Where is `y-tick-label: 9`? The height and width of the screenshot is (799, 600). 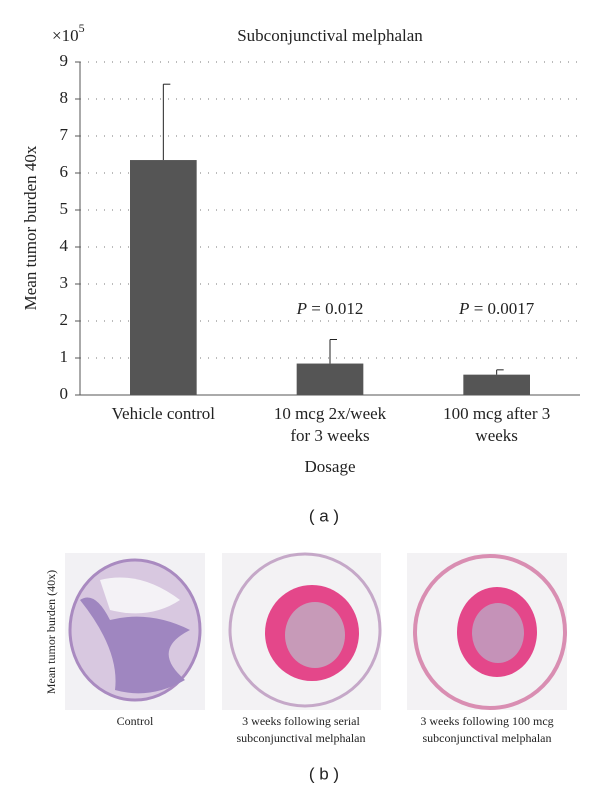
y-tick-label: 9 is located at coordinates (64, 60).